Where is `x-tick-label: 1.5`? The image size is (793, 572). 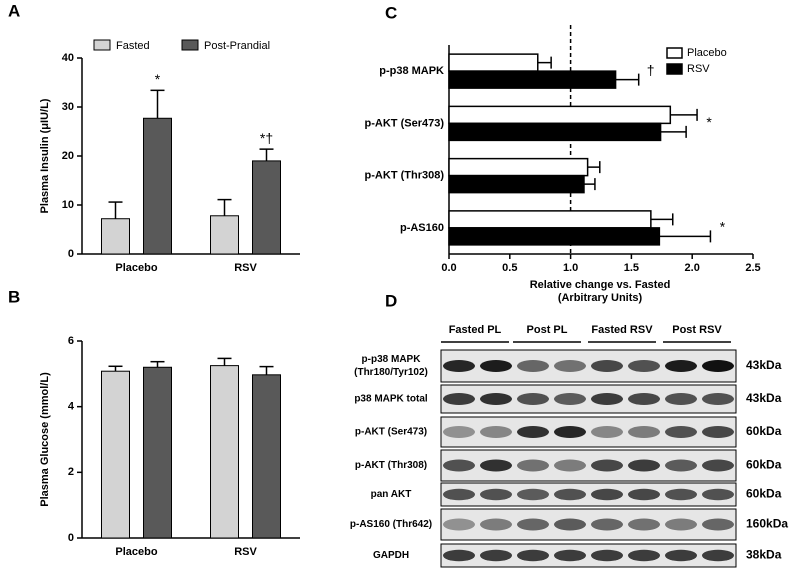
x-tick-label: 1.5 is located at coordinates (631, 268).